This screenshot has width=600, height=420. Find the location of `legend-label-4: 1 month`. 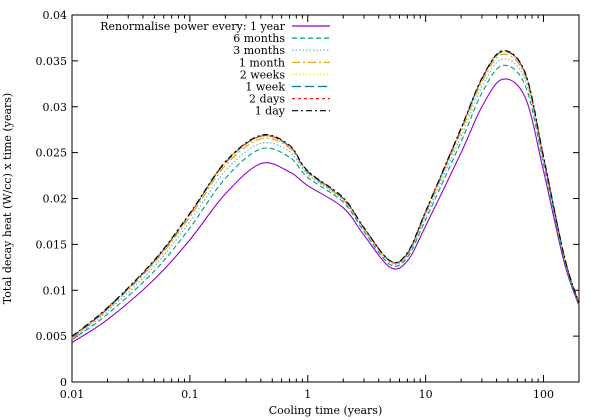

legend-label-4: 1 month is located at coordinates (262, 62).